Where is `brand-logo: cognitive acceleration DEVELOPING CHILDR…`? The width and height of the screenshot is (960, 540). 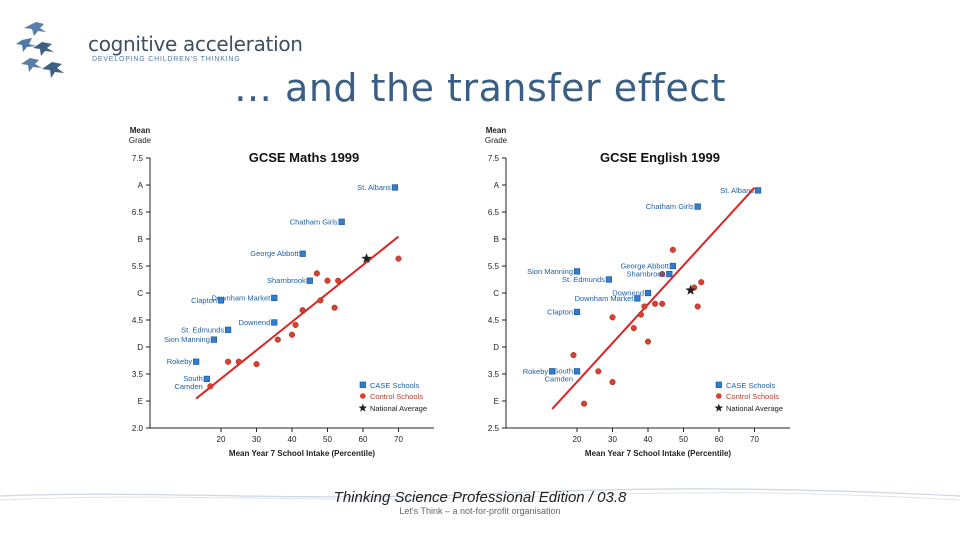
brand-logo: cognitive acceleration DEVELOPING CHILDR… is located at coordinates (159, 50).